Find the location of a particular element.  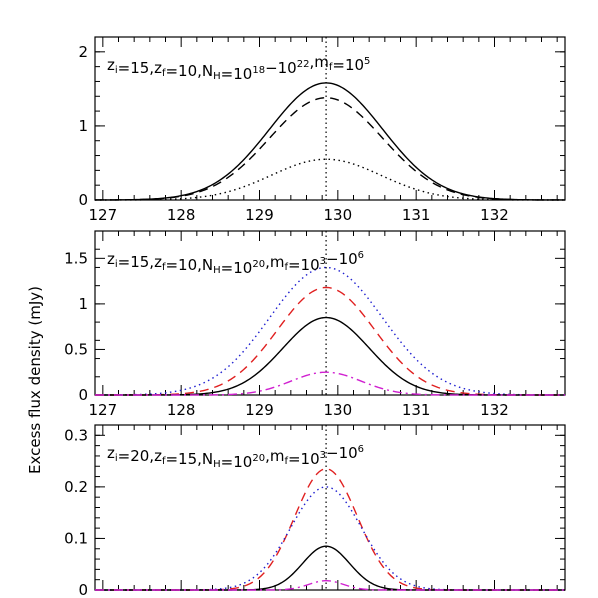

y-tick-label: 1.5 is located at coordinates (76, 258).